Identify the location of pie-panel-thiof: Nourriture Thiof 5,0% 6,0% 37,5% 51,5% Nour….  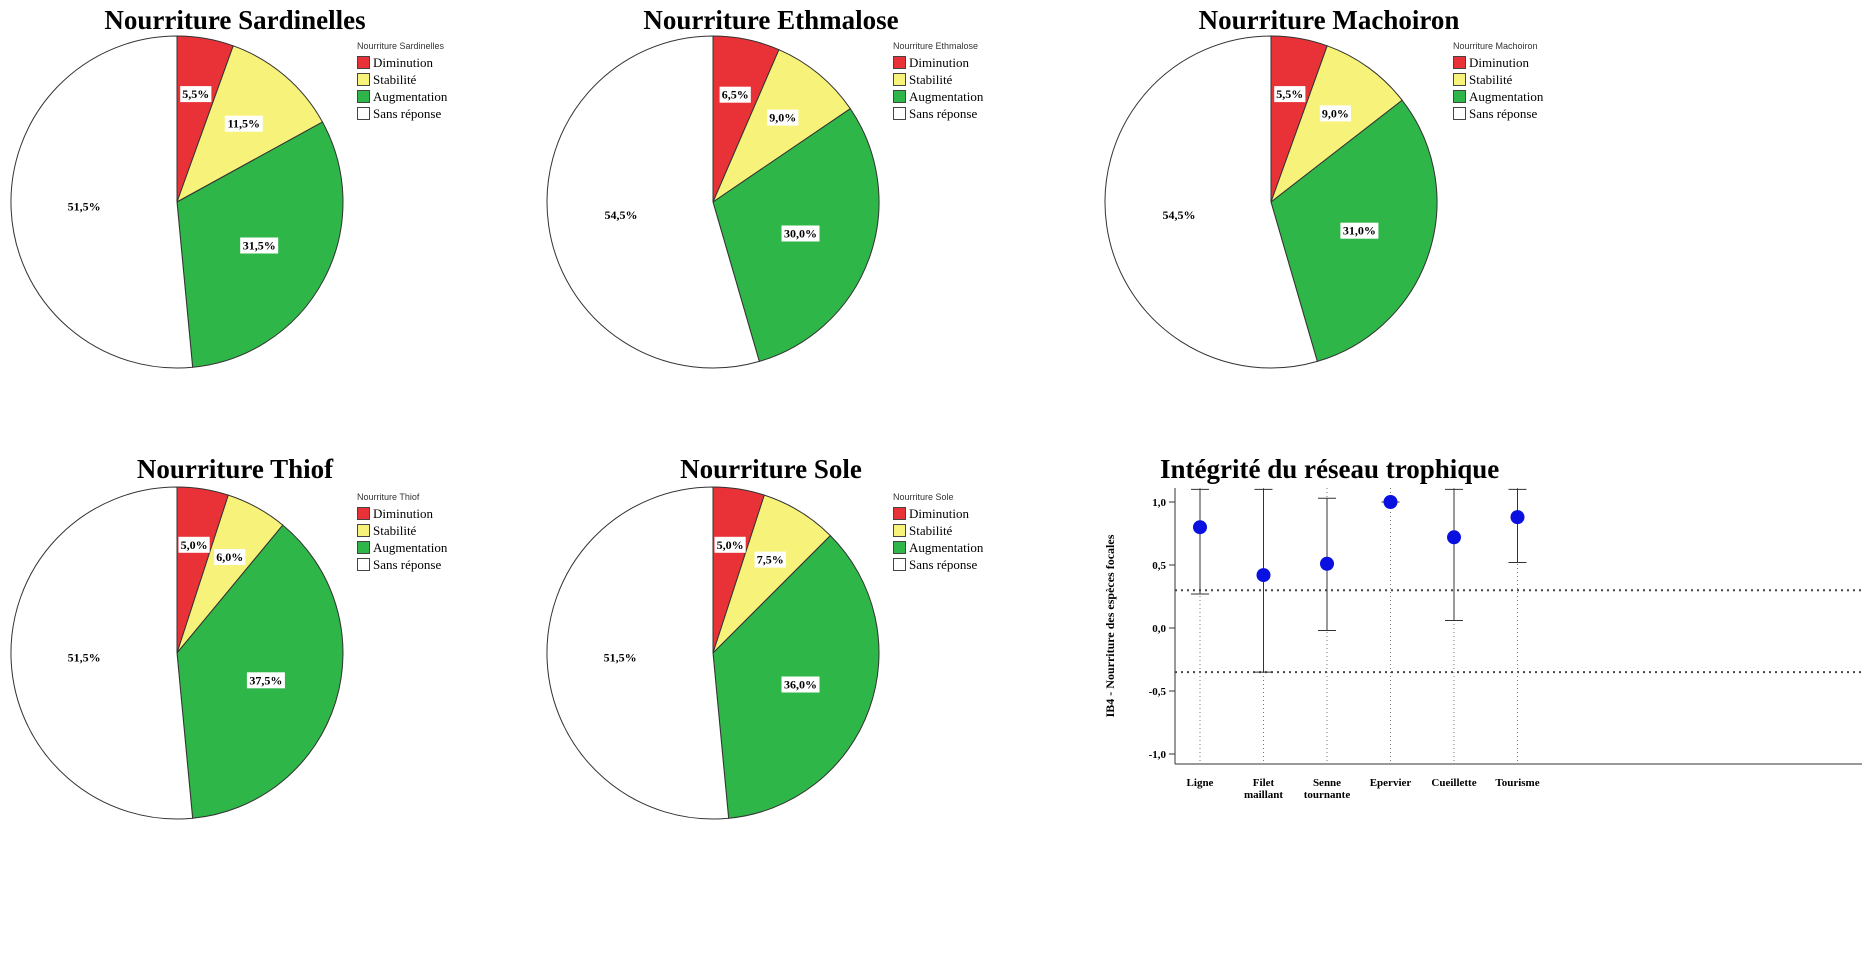
(310, 672).